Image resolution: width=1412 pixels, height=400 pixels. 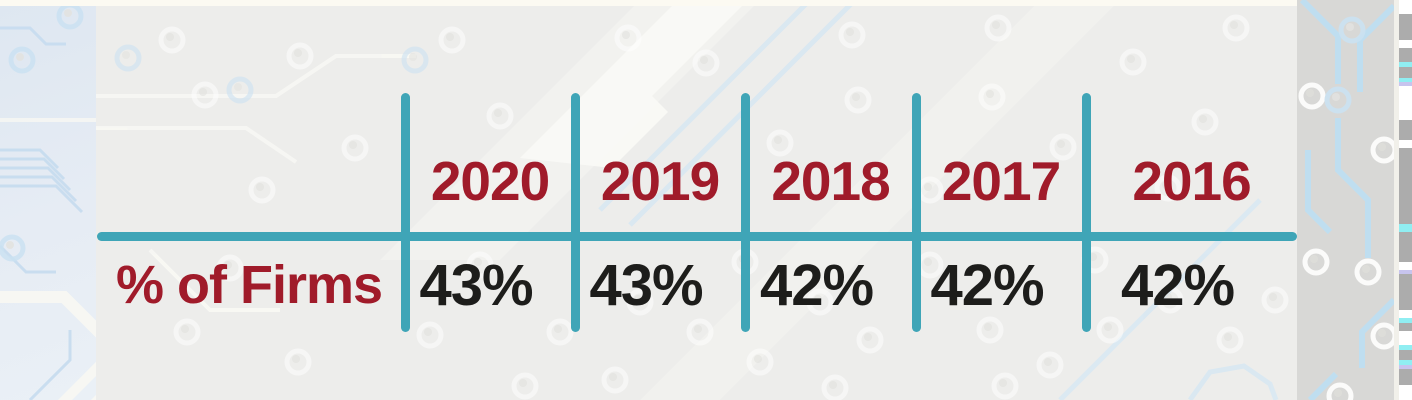 What do you see at coordinates (1001, 181) in the screenshot?
I see `year-header-2017: 2017` at bounding box center [1001, 181].